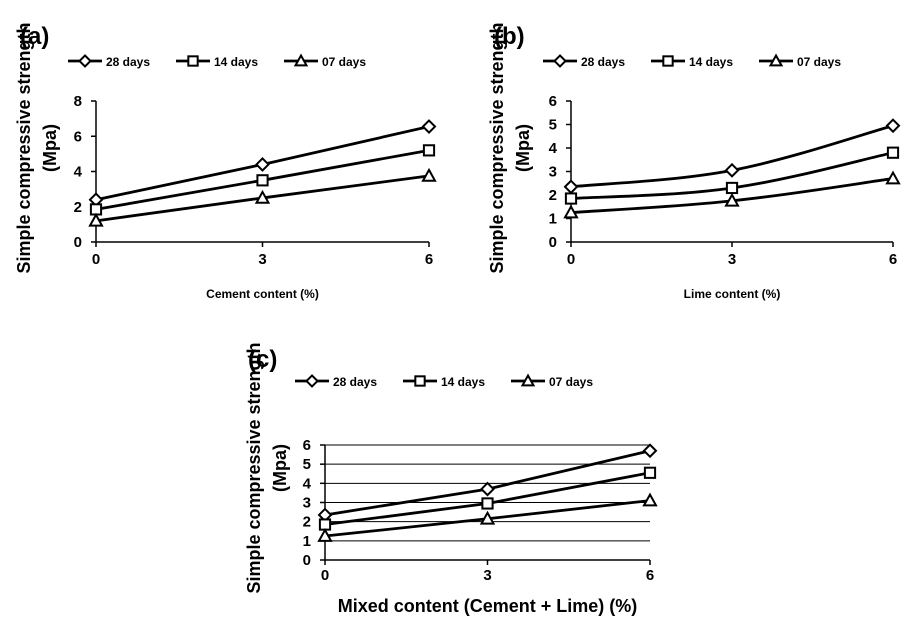 Image resolution: width=909 pixels, height=630 pixels. Describe the element at coordinates (34, 36) in the screenshot. I see `panel-label: (a)` at that location.